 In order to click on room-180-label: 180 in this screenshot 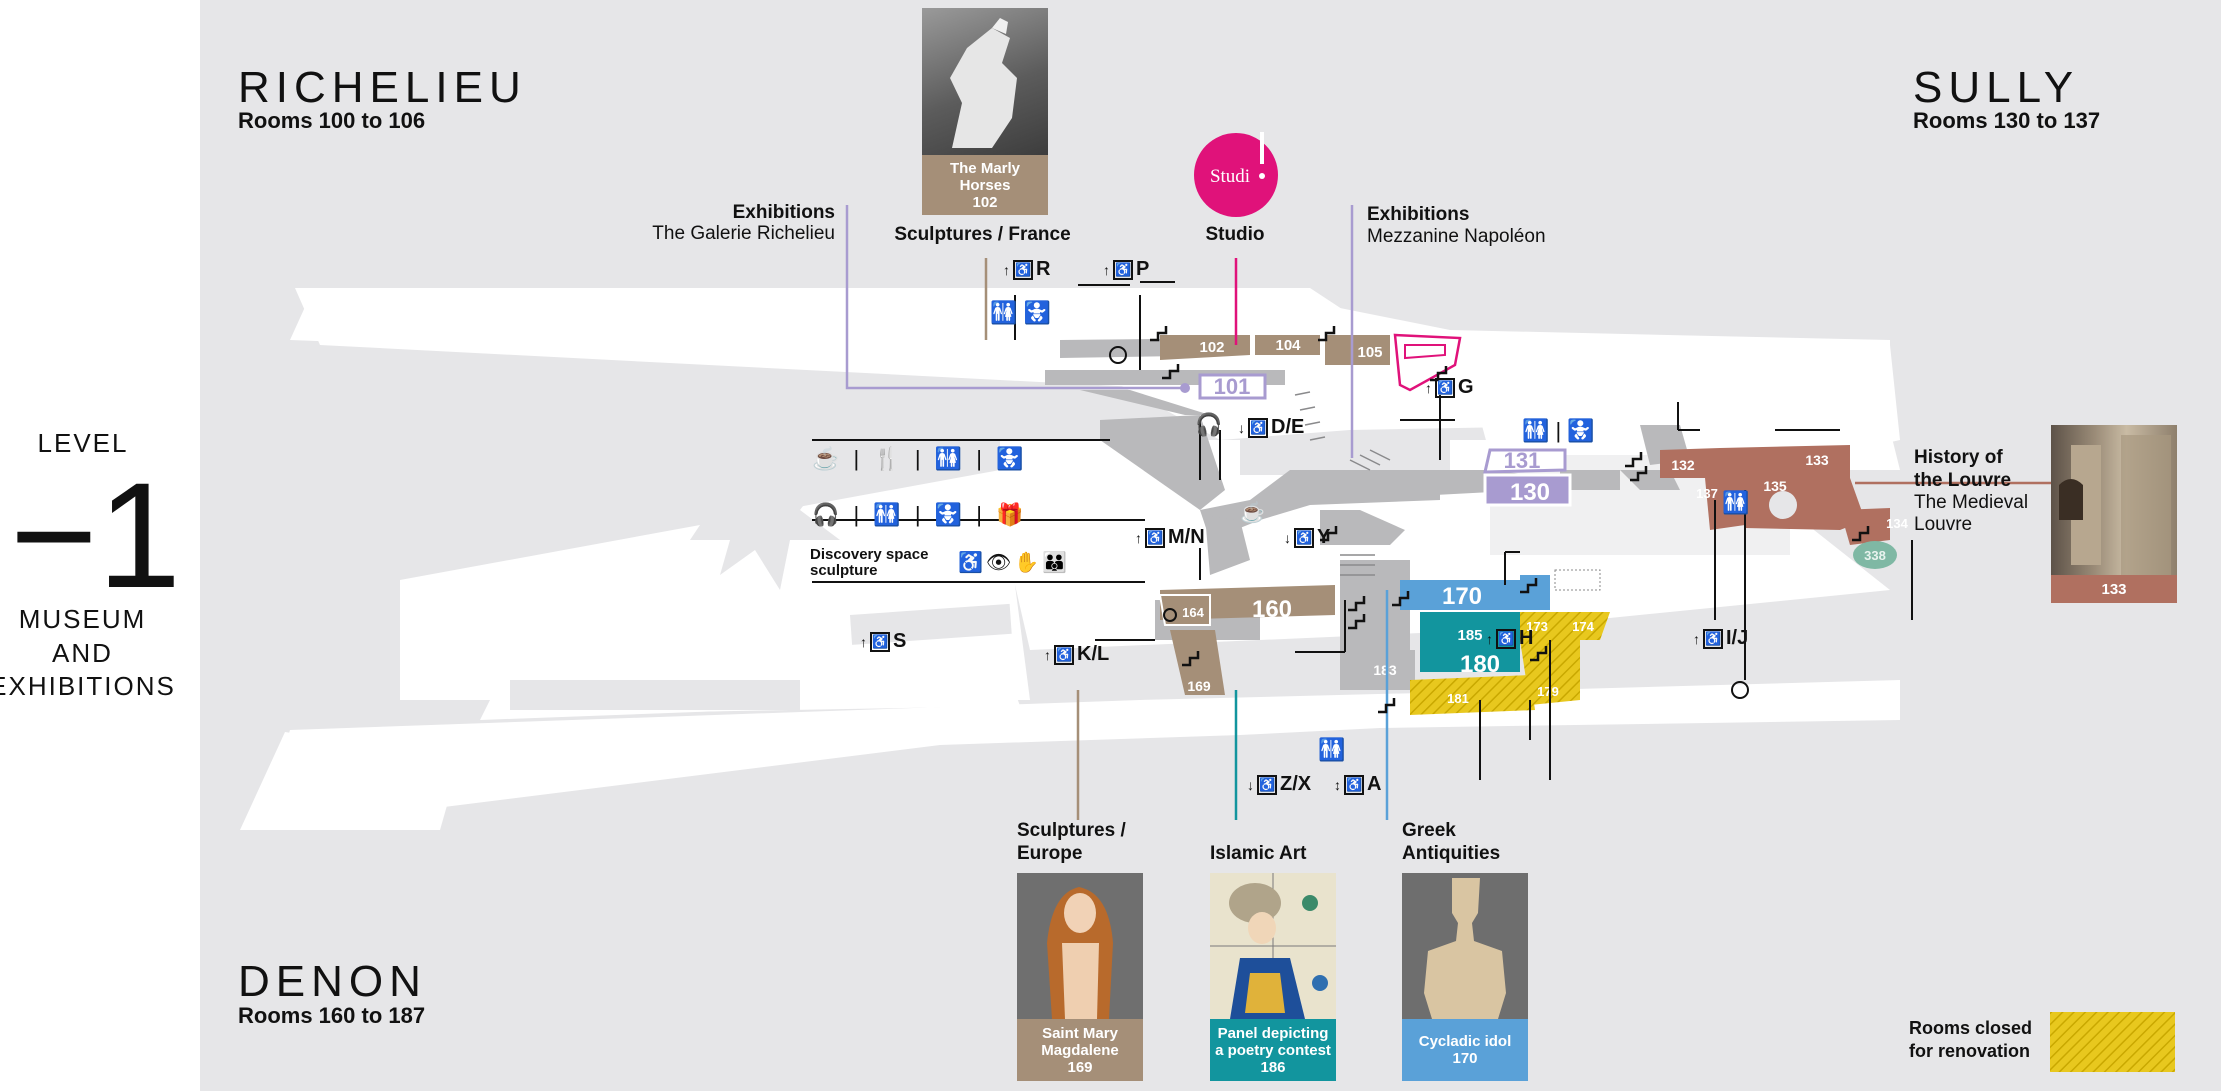, I will do `click(1480, 664)`.